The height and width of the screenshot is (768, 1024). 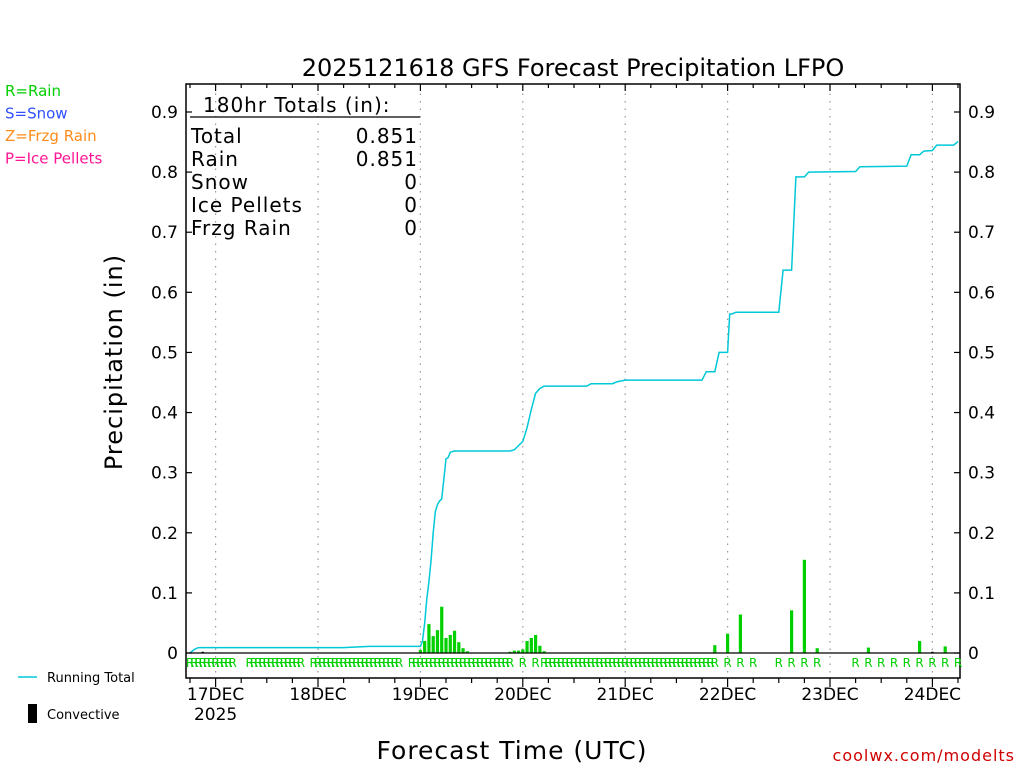 What do you see at coordinates (36, 114) in the screenshot?
I see `legend-entry: S=Snow` at bounding box center [36, 114].